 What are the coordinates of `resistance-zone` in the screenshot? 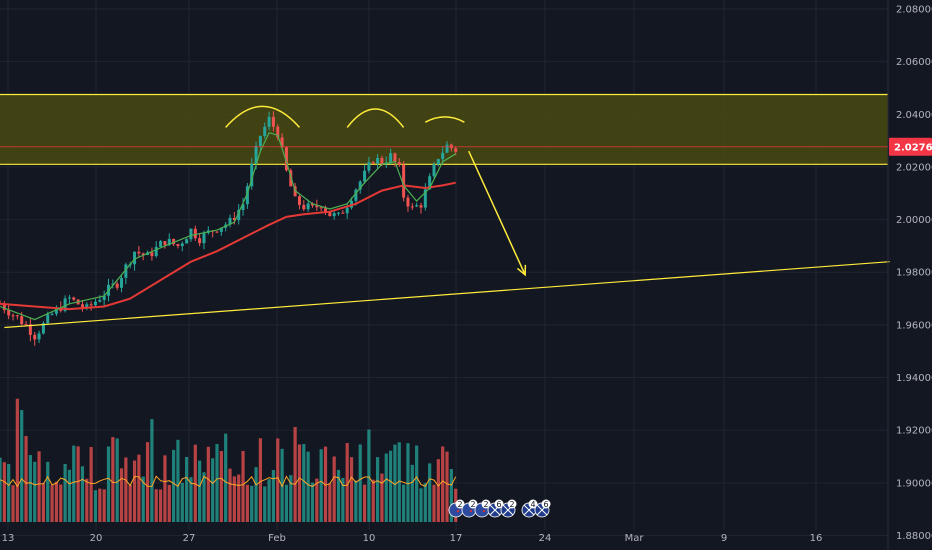 It's located at (444, 129).